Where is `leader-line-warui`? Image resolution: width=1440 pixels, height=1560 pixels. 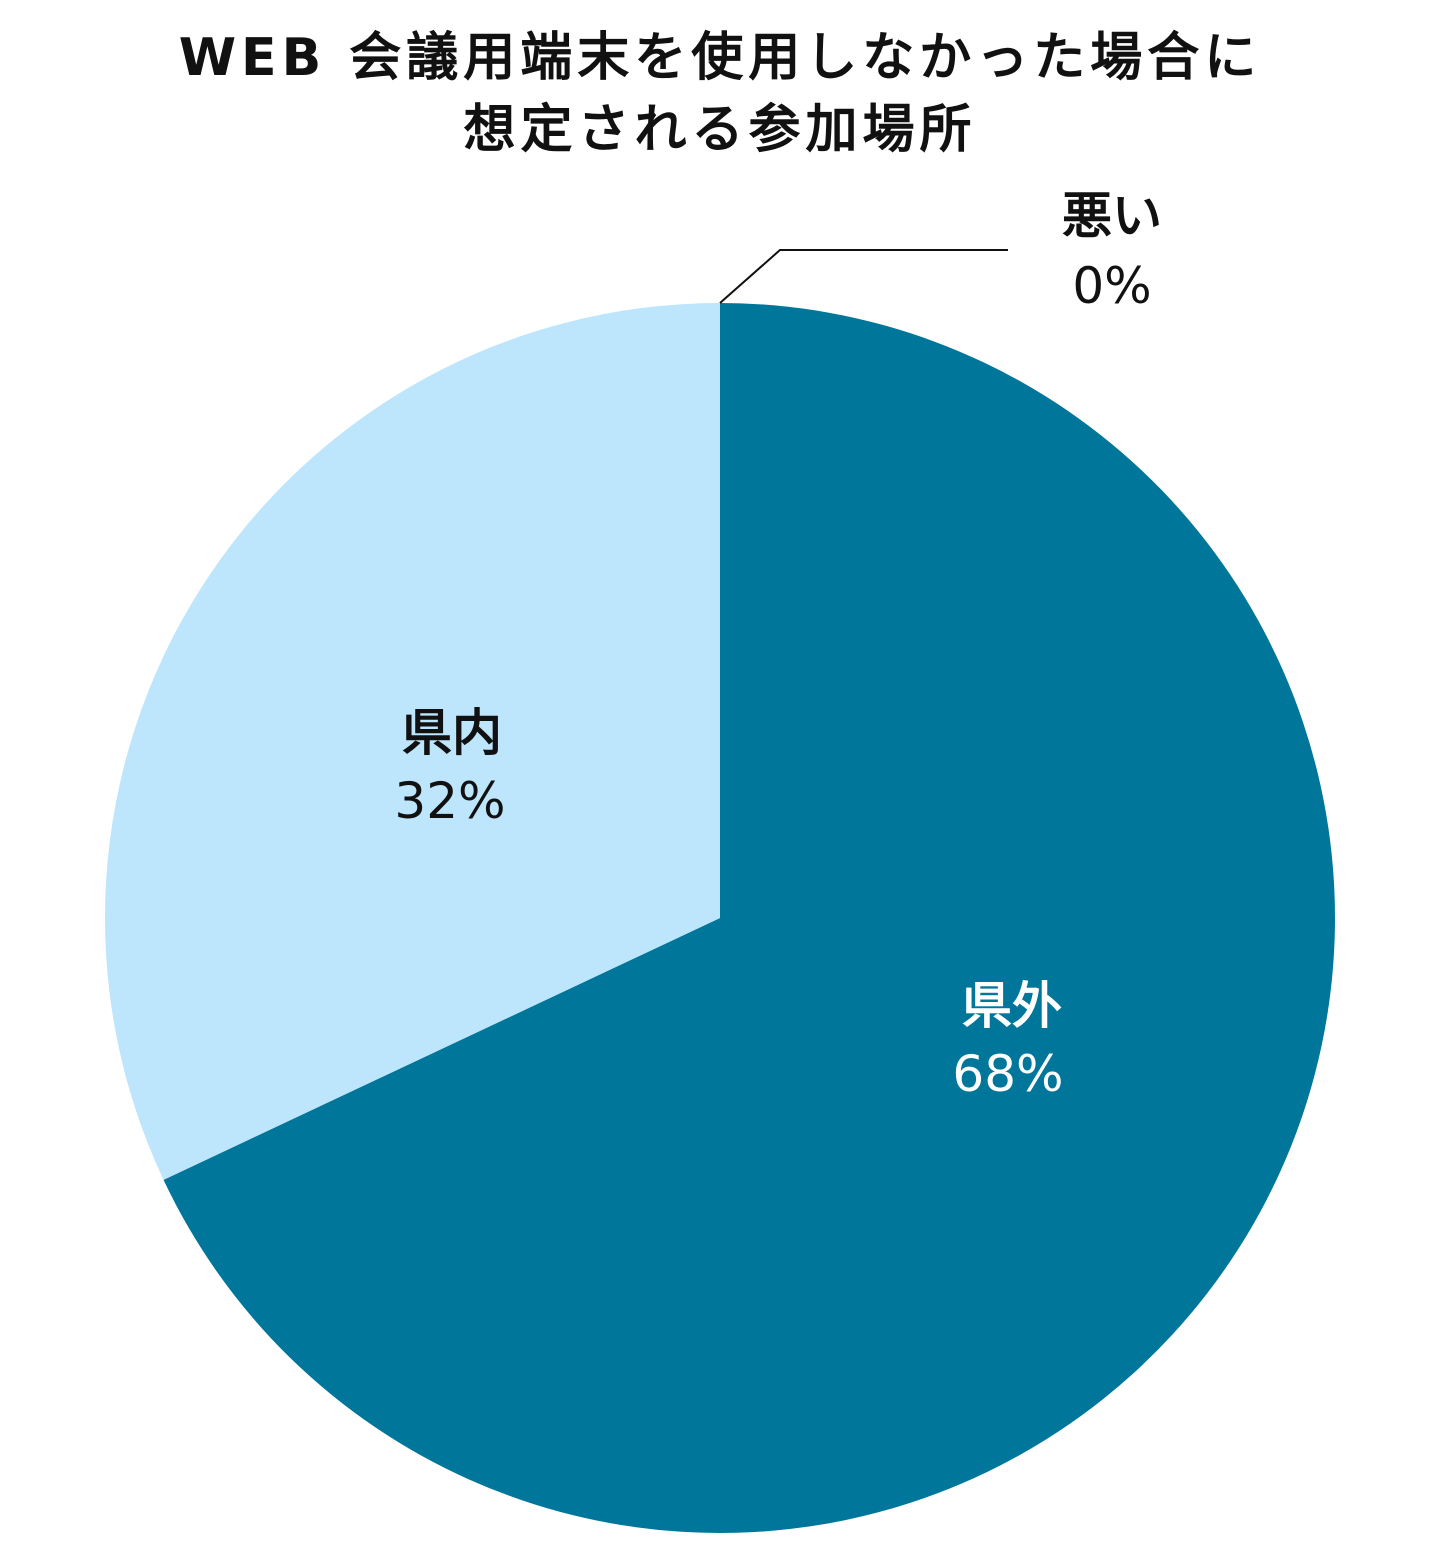
leader-line-warui is located at coordinates (863, 276).